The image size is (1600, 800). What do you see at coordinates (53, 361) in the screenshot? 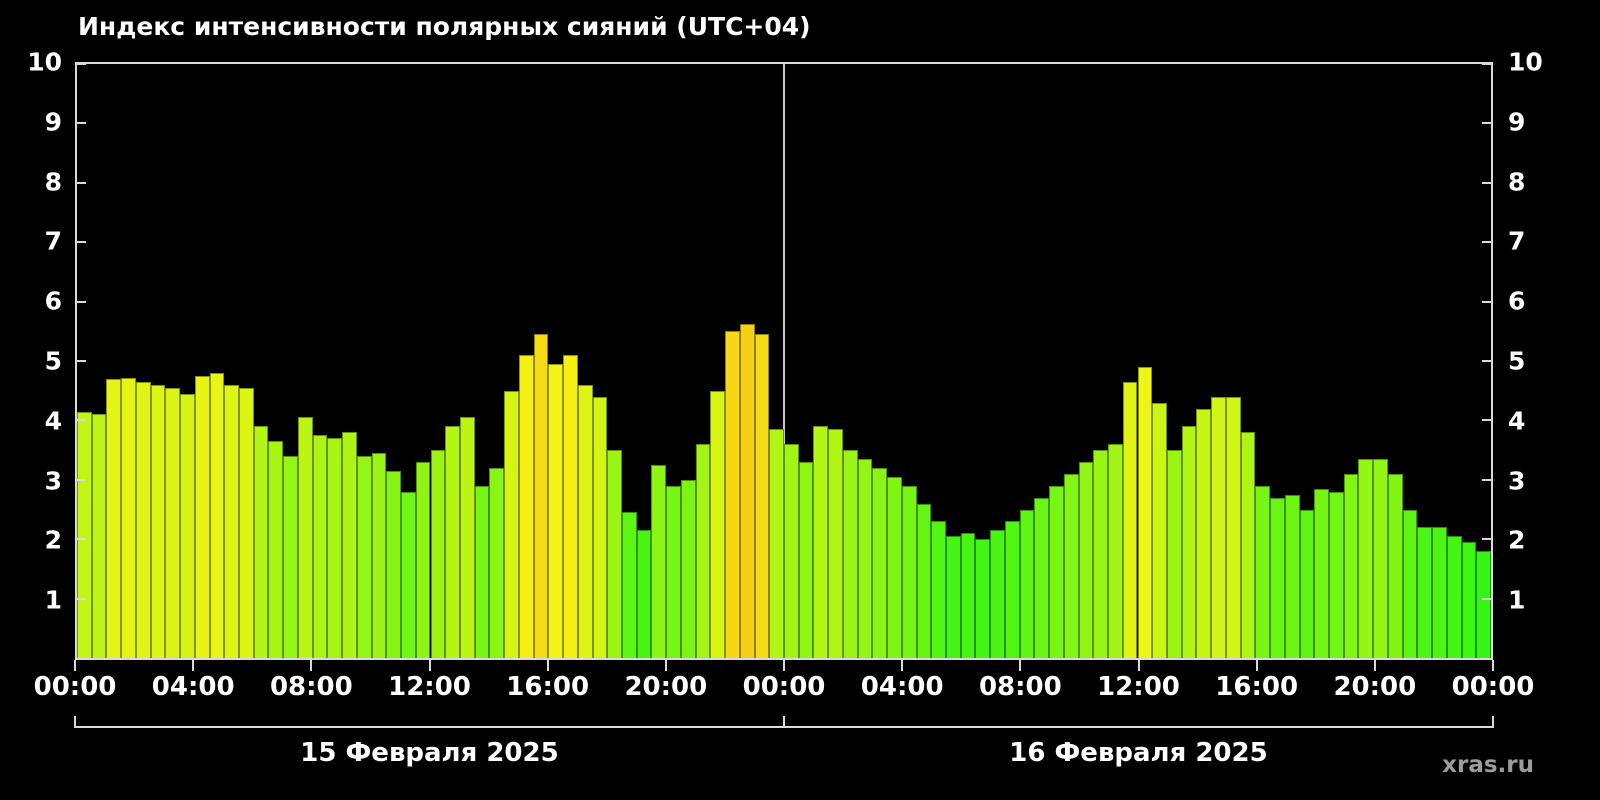
I see `y-tick-label: 5` at bounding box center [53, 361].